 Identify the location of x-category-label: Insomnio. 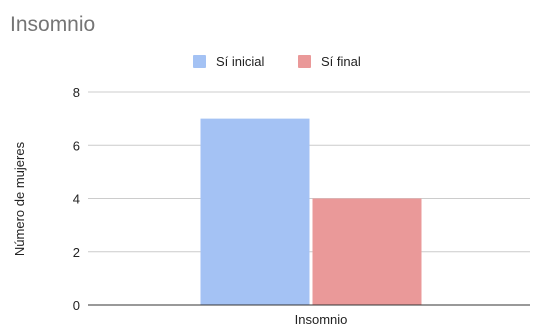
(321, 319).